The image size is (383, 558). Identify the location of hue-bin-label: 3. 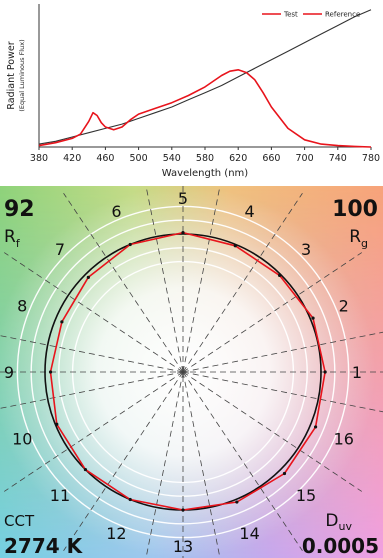
(306, 249).